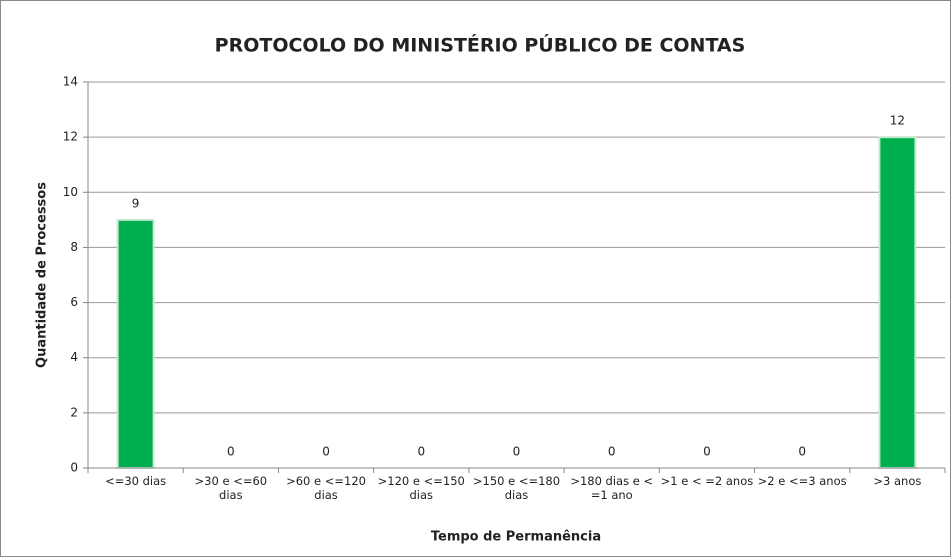  Describe the element at coordinates (74, 302) in the screenshot. I see `y-tick-label: 6` at that location.